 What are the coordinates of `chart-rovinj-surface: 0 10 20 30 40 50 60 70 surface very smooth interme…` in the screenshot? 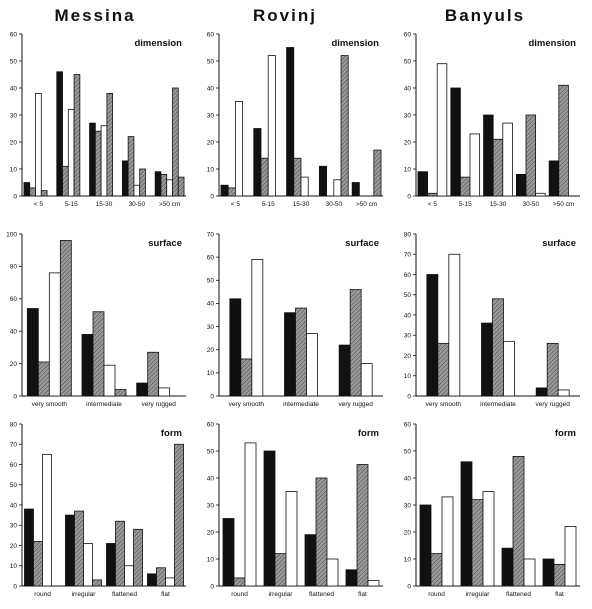 It's located at (295, 319).